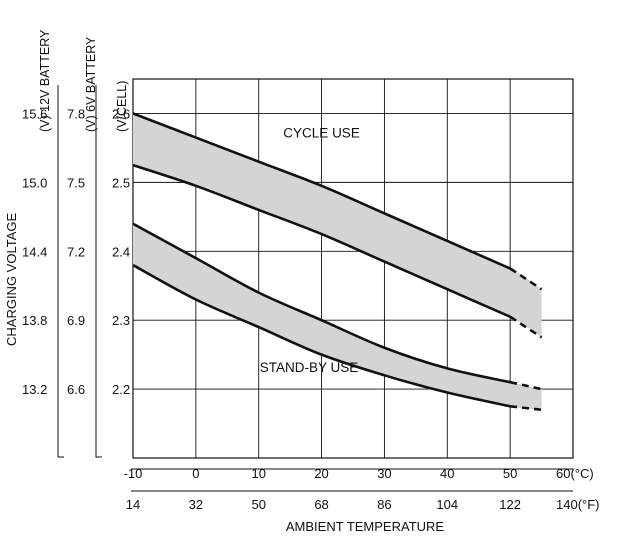 The height and width of the screenshot is (545, 620). I want to click on tick-label-celsius: 30, so click(384, 473).